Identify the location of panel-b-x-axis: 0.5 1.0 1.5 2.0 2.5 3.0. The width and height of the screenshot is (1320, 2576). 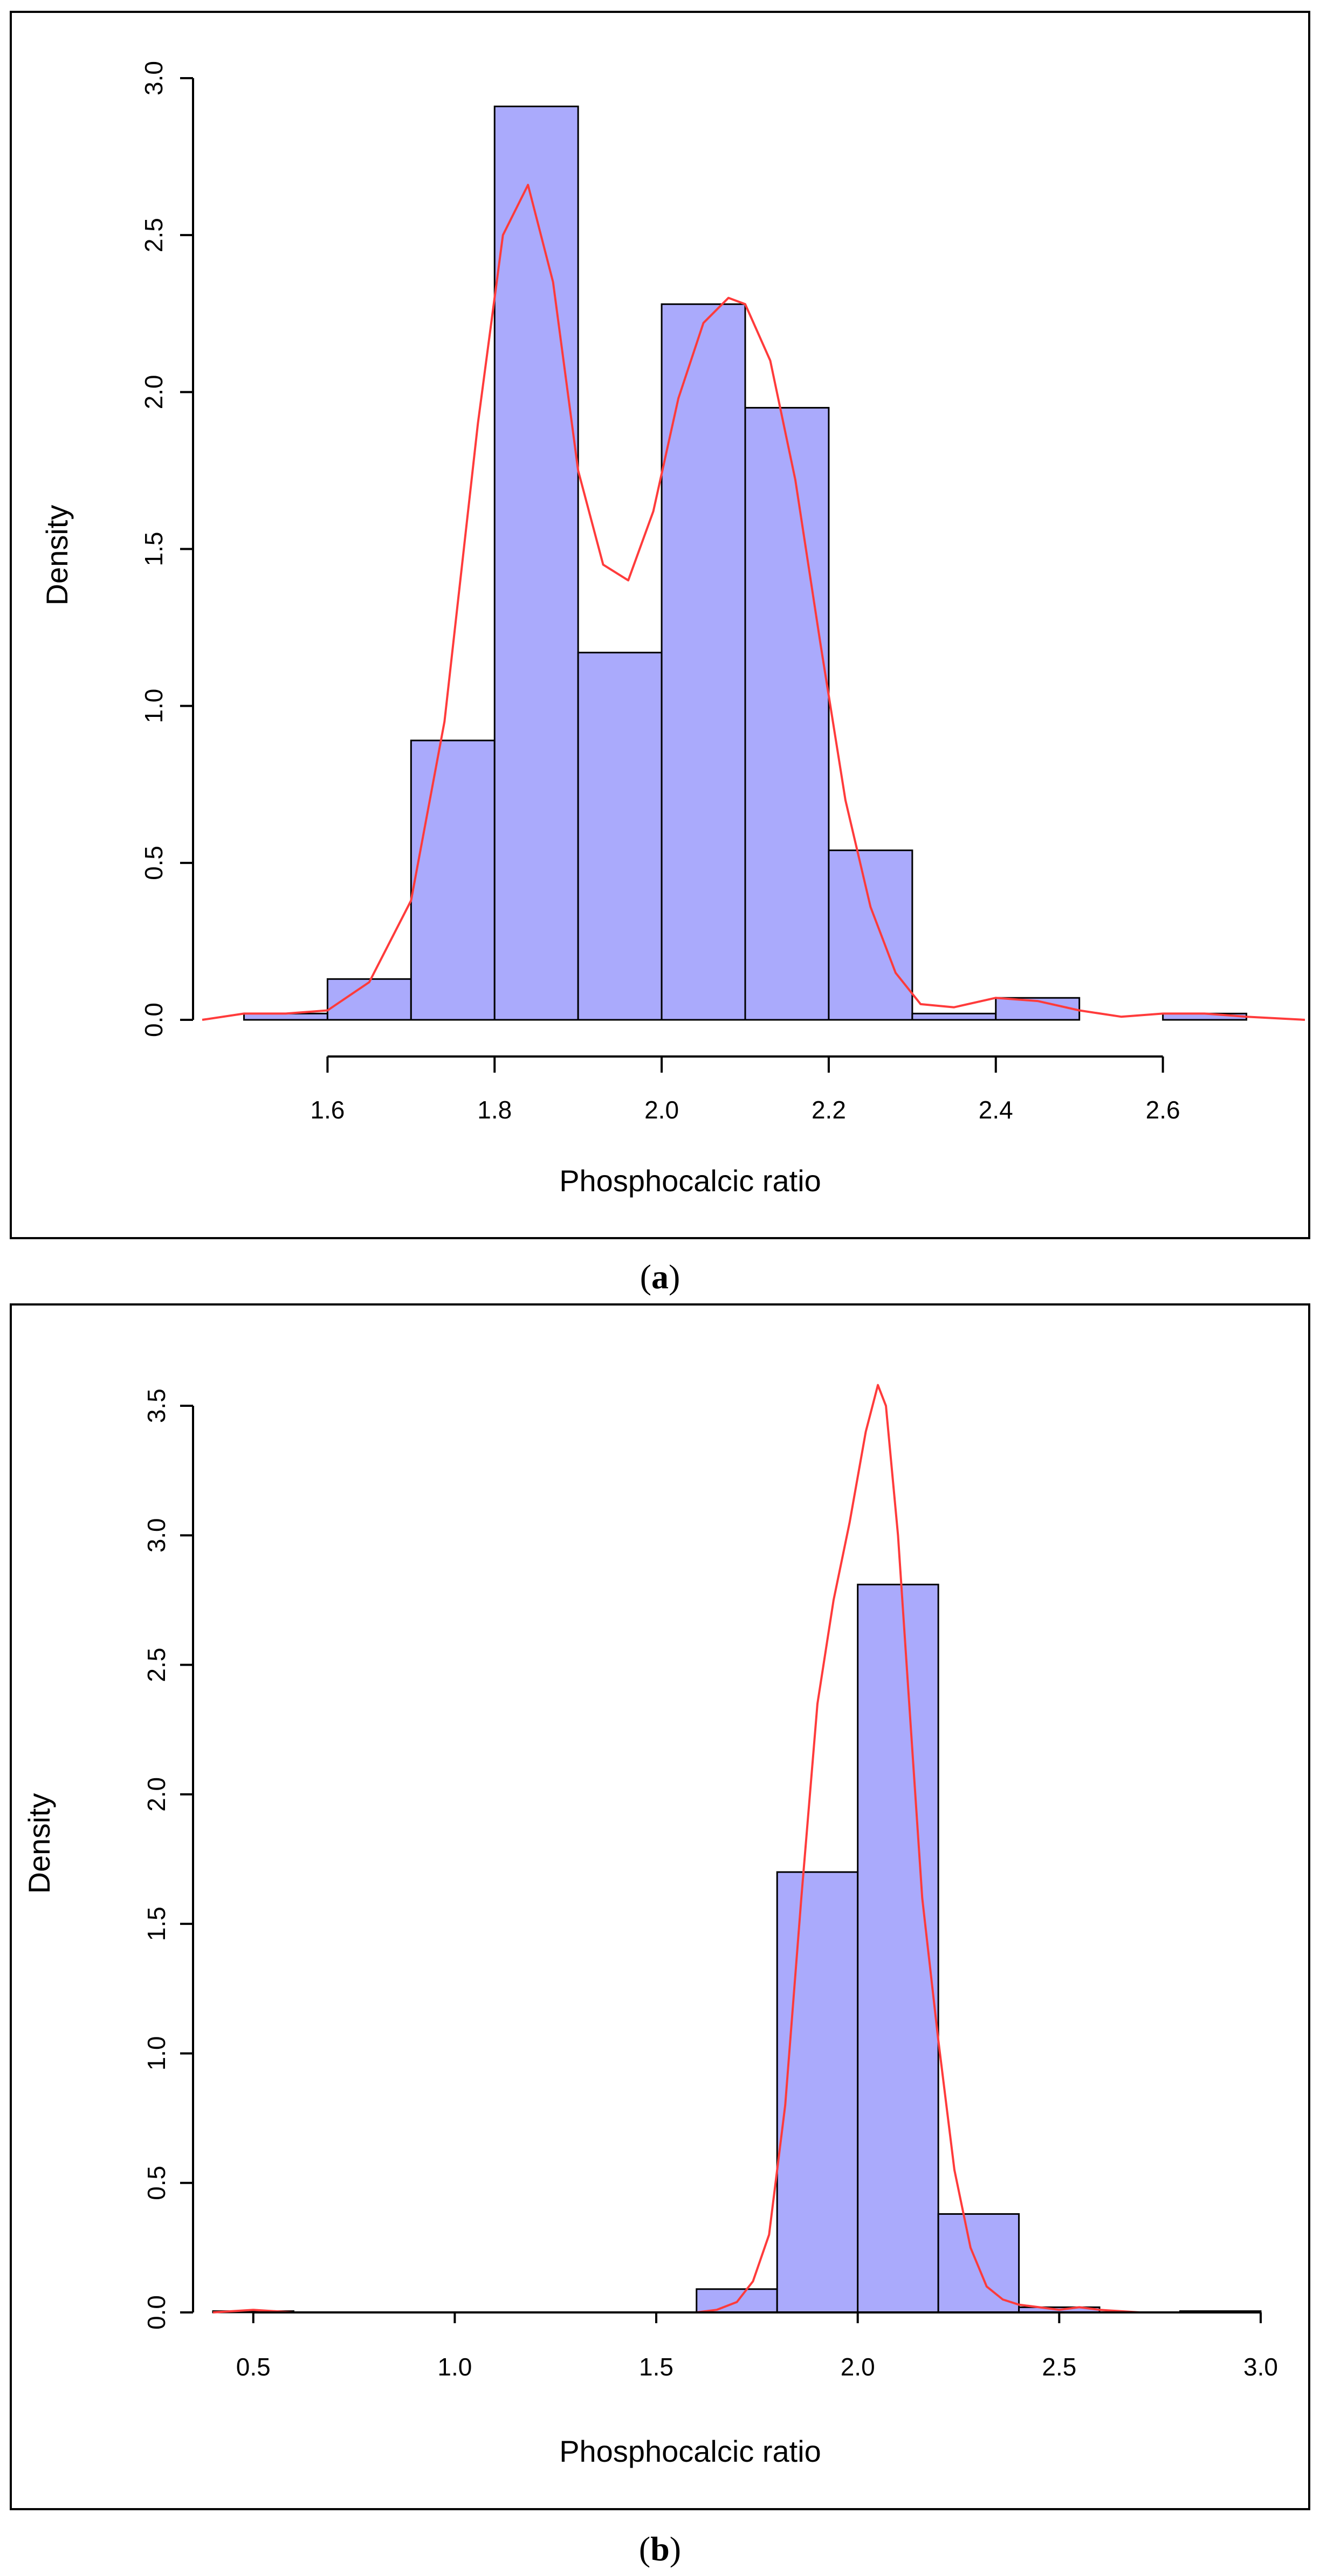
(757, 2346).